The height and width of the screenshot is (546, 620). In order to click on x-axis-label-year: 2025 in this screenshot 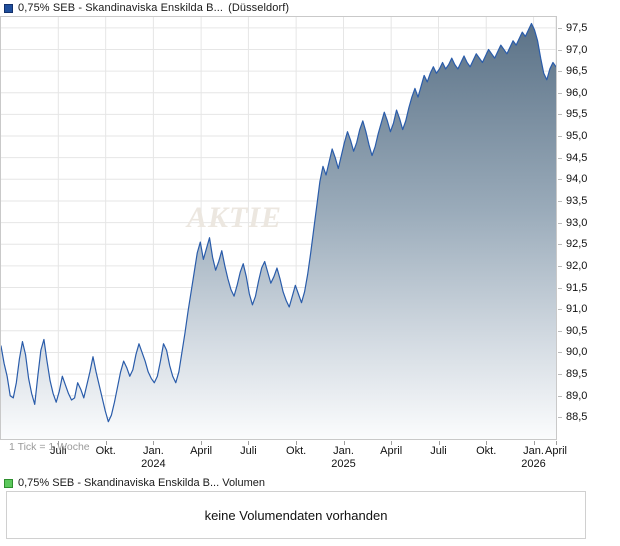, I will do `click(343, 464)`.